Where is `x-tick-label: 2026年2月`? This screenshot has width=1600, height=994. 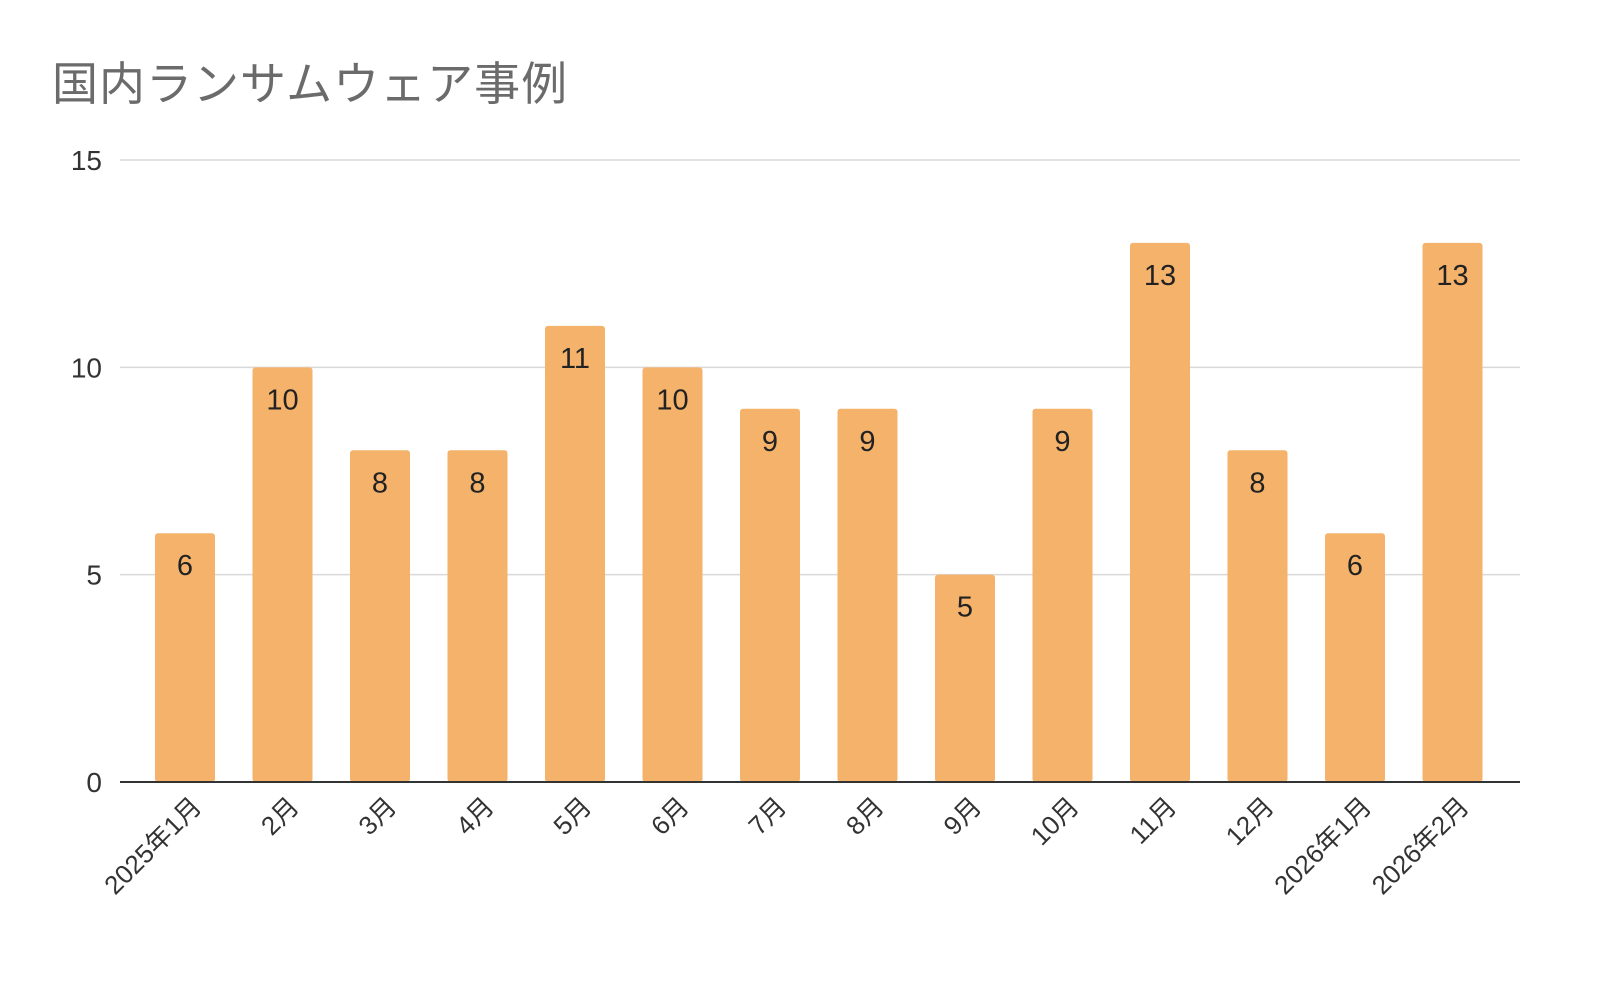 x-tick-label: 2026年2月 is located at coordinates (1420, 845).